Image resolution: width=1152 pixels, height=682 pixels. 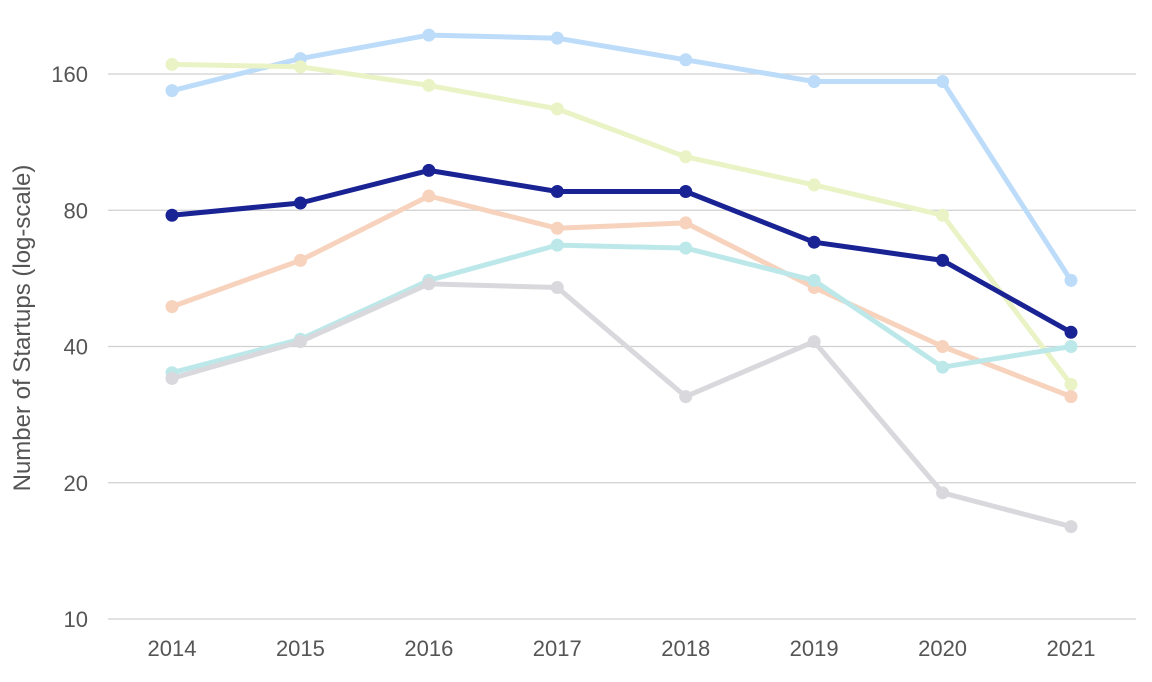 I want to click on y-axis-title: Number of Startups (log-scale), so click(x=22, y=328).